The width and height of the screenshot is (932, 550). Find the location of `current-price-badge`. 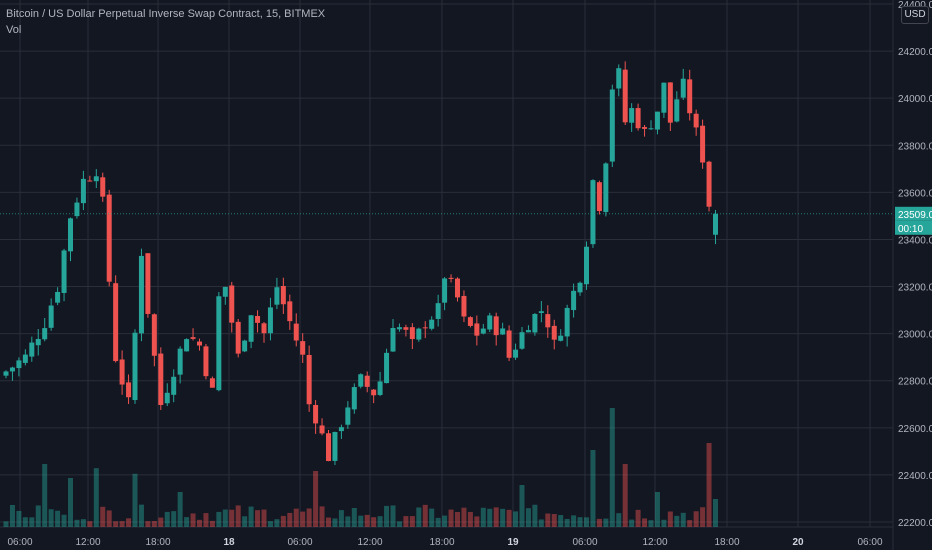

current-price-badge is located at coordinates (913, 213).